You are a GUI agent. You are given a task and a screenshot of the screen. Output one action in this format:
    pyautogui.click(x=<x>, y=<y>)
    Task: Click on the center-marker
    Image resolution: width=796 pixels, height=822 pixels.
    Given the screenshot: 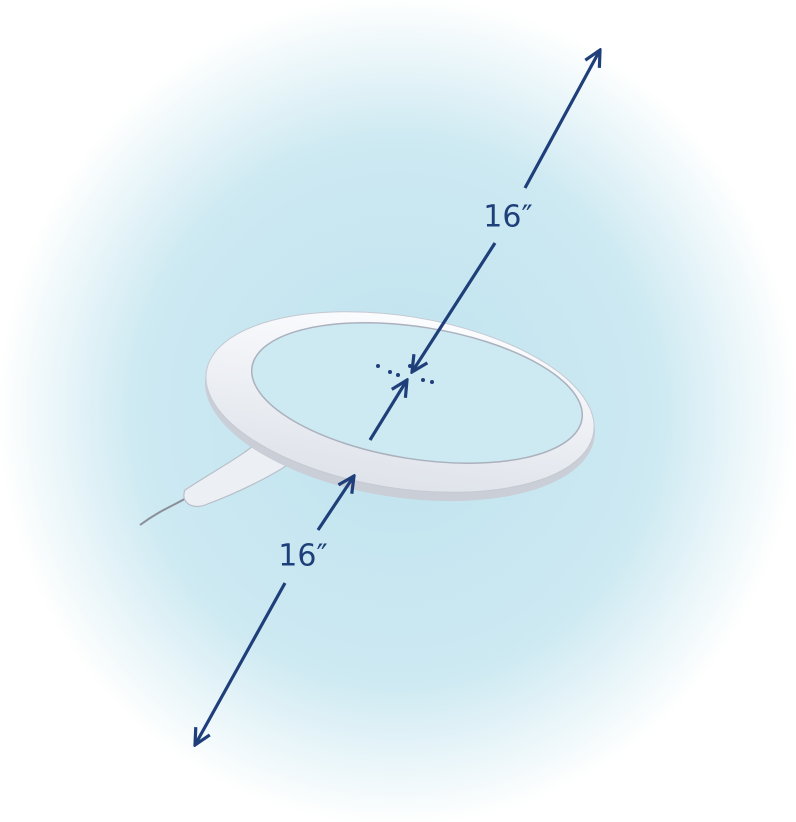 What is the action you would take?
    pyautogui.click(x=405, y=374)
    